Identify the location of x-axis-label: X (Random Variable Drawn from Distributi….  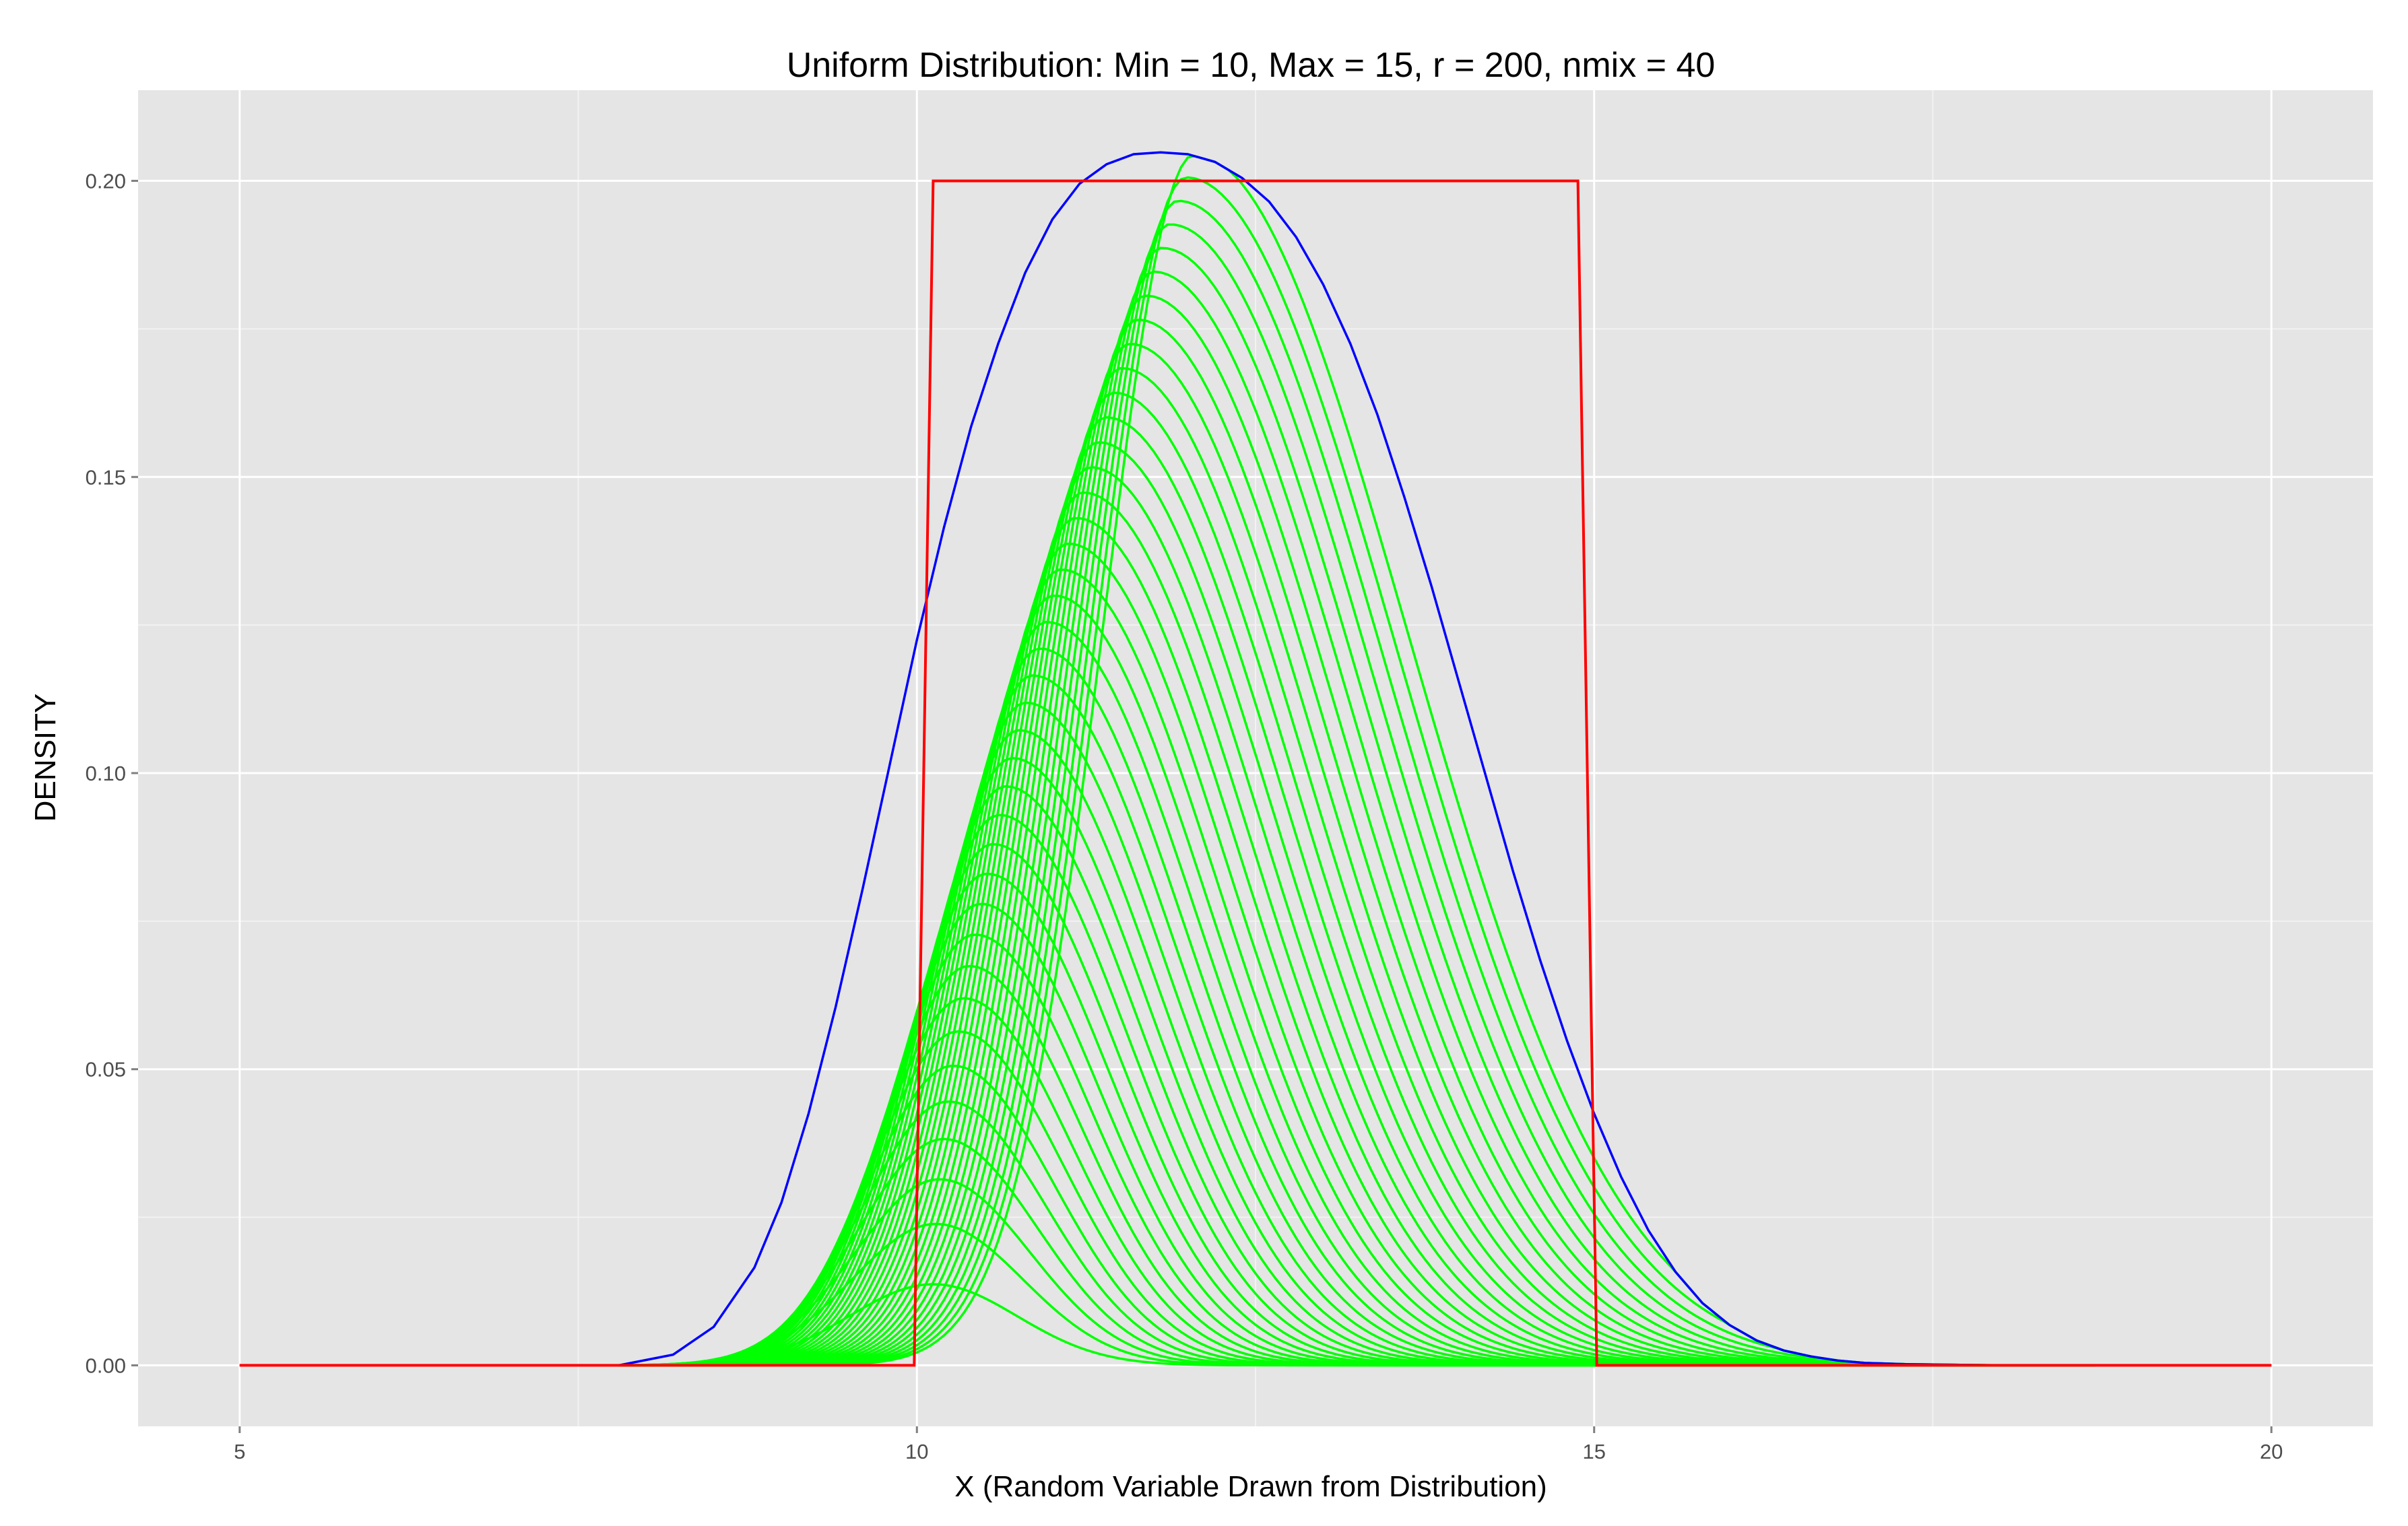
(1250, 1486).